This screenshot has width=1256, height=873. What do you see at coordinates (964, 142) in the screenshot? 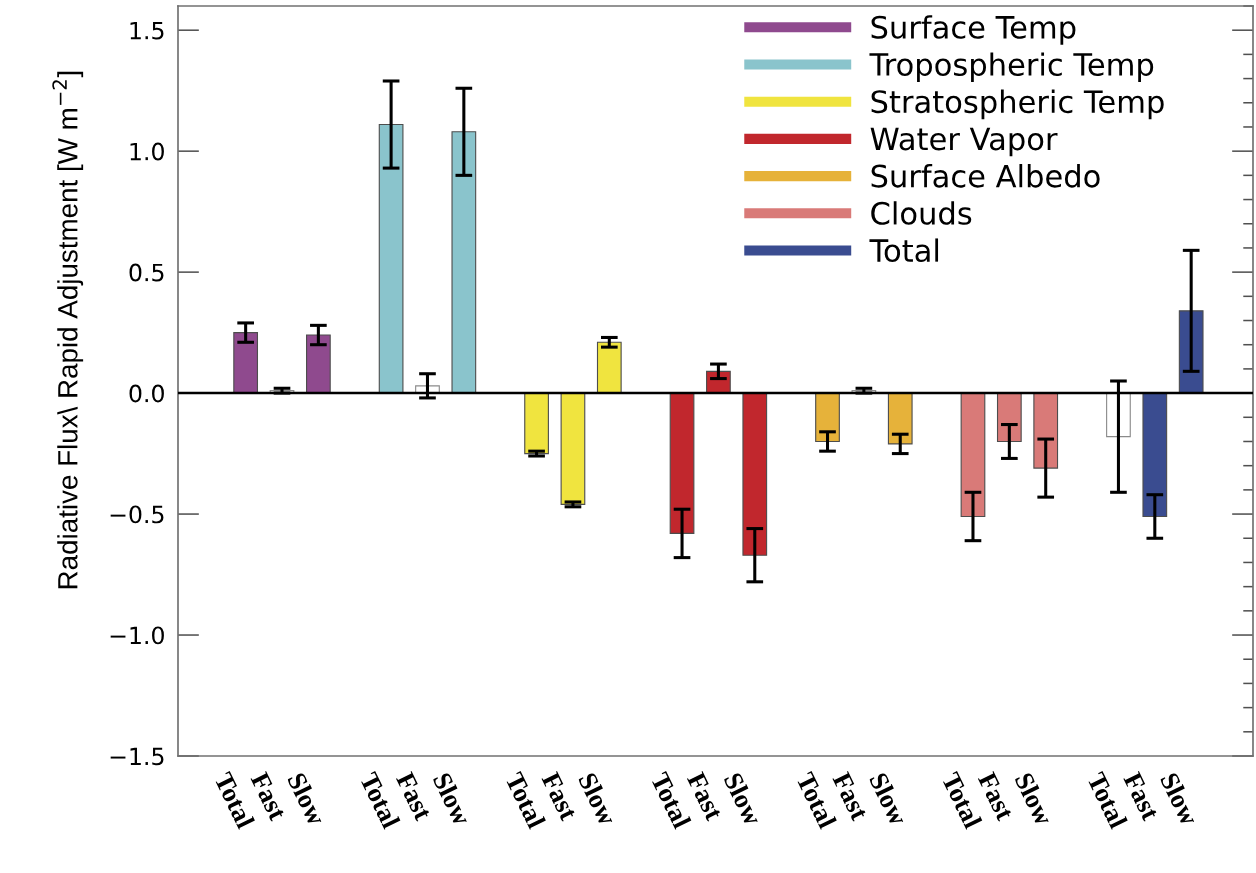
I see `legend-label: Water Vapor` at bounding box center [964, 142].